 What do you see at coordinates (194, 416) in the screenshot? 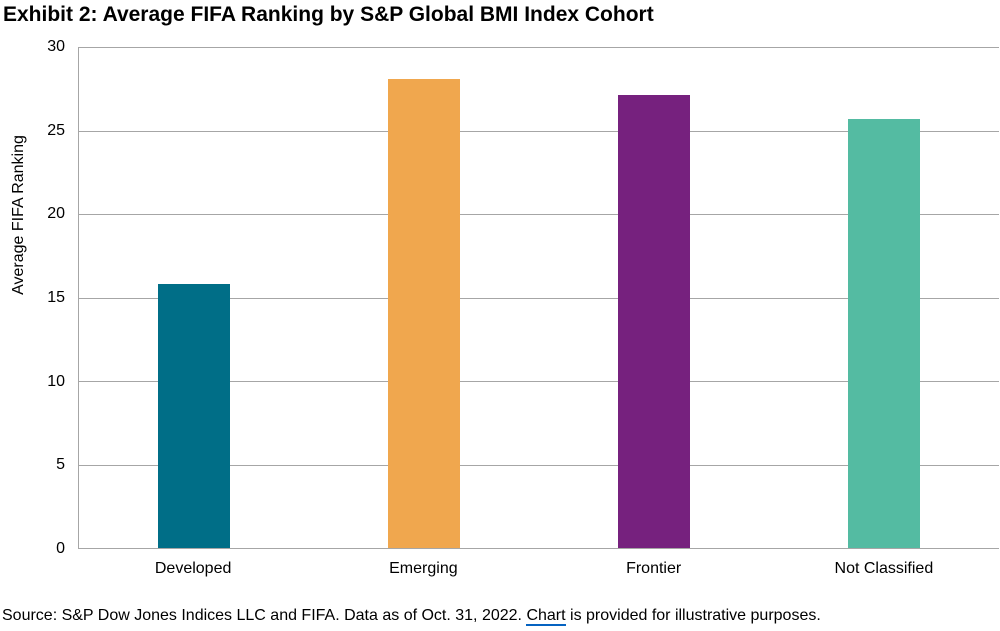
I see `bar-developed` at bounding box center [194, 416].